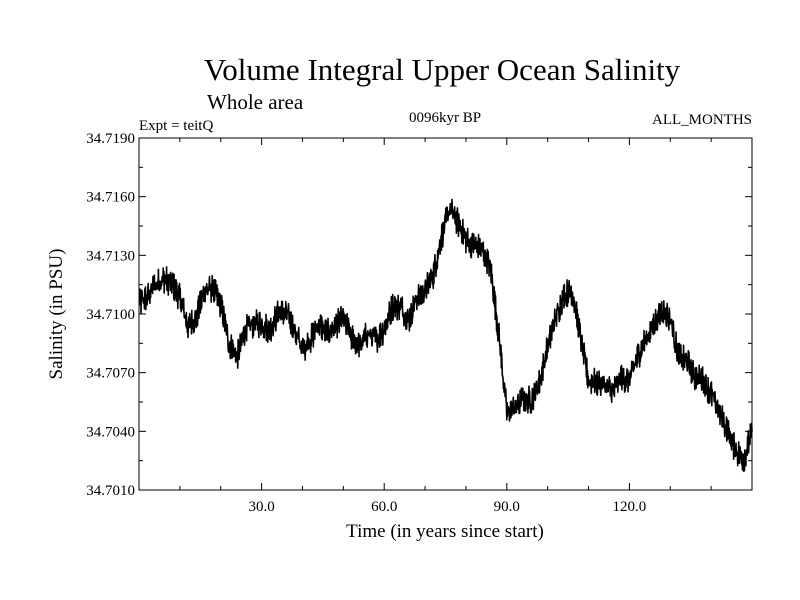 The width and height of the screenshot is (800, 600). What do you see at coordinates (110, 256) in the screenshot?
I see `y-tick-label: 34.7130` at bounding box center [110, 256].